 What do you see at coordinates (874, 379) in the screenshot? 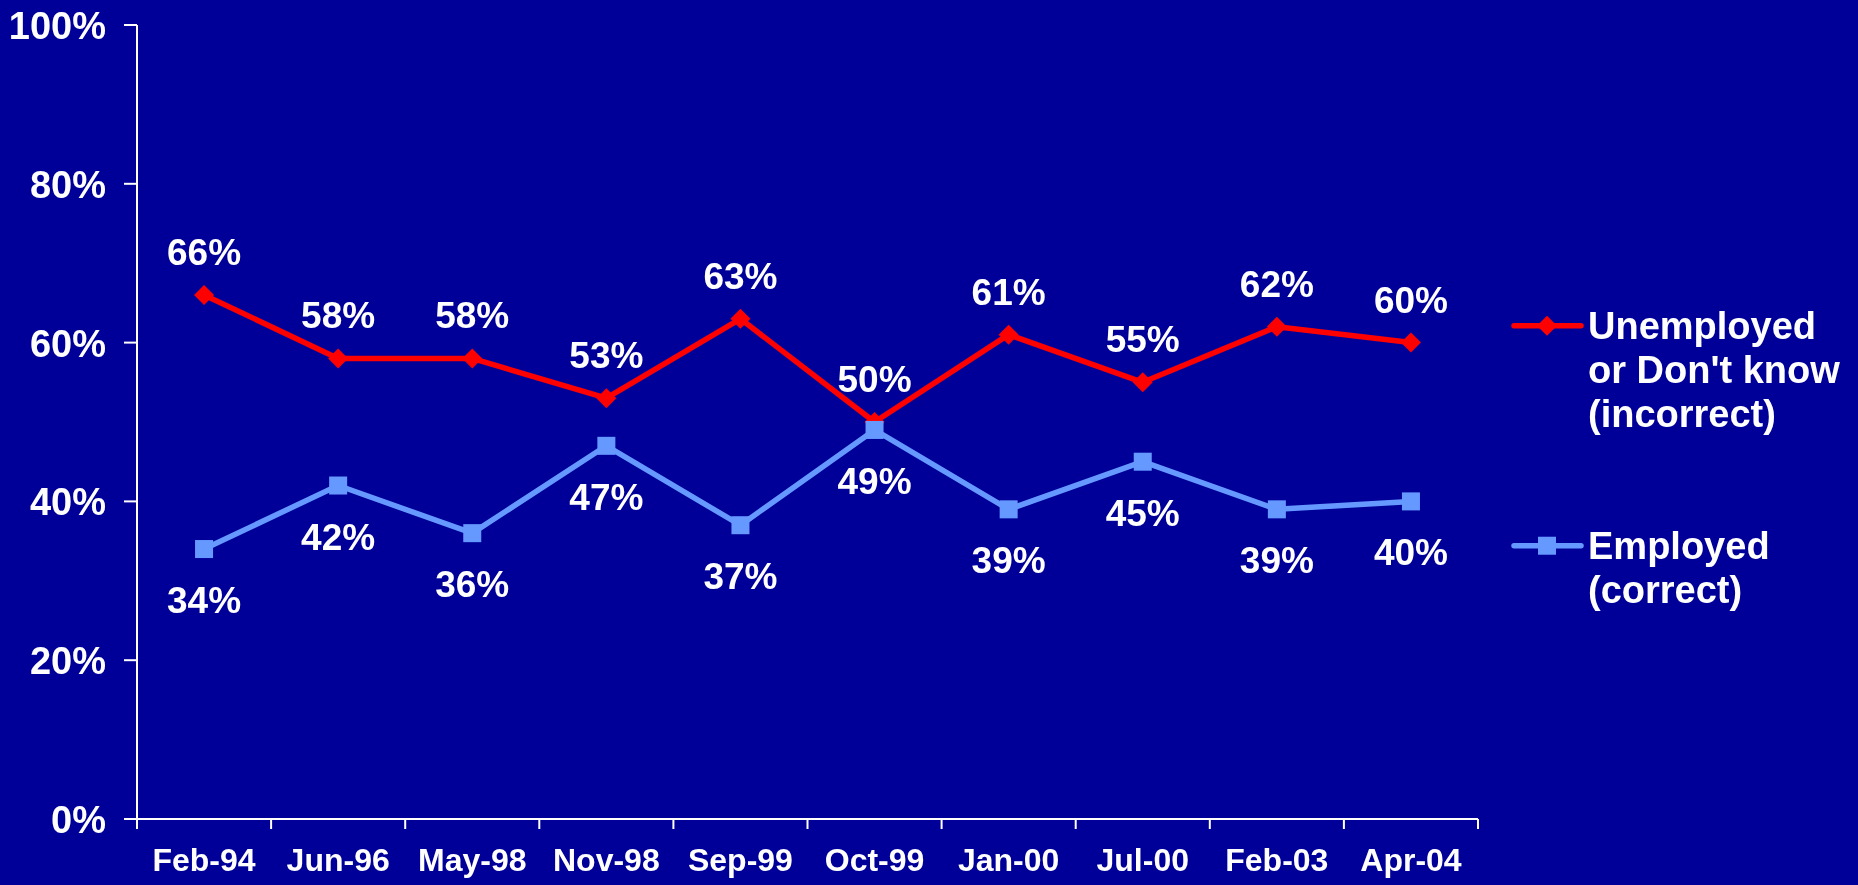
I see `data-label: 50%` at bounding box center [874, 379].